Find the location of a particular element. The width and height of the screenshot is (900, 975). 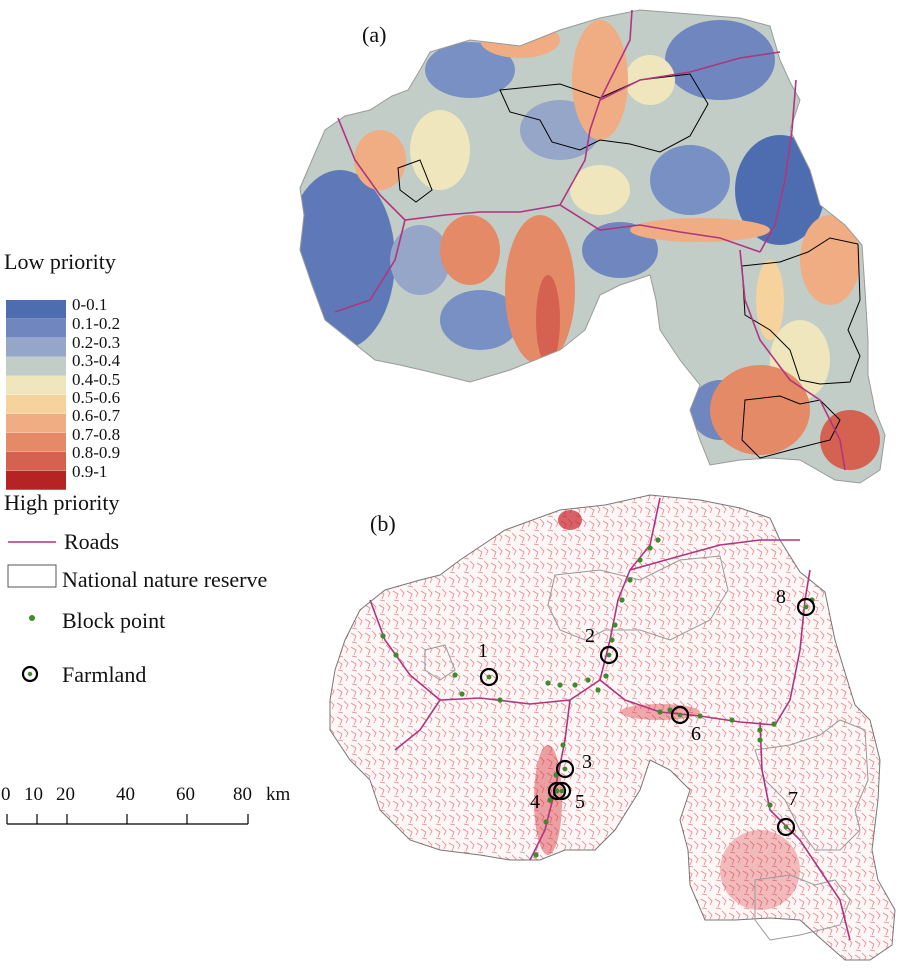

site-label-5: 5 is located at coordinates (580, 802).